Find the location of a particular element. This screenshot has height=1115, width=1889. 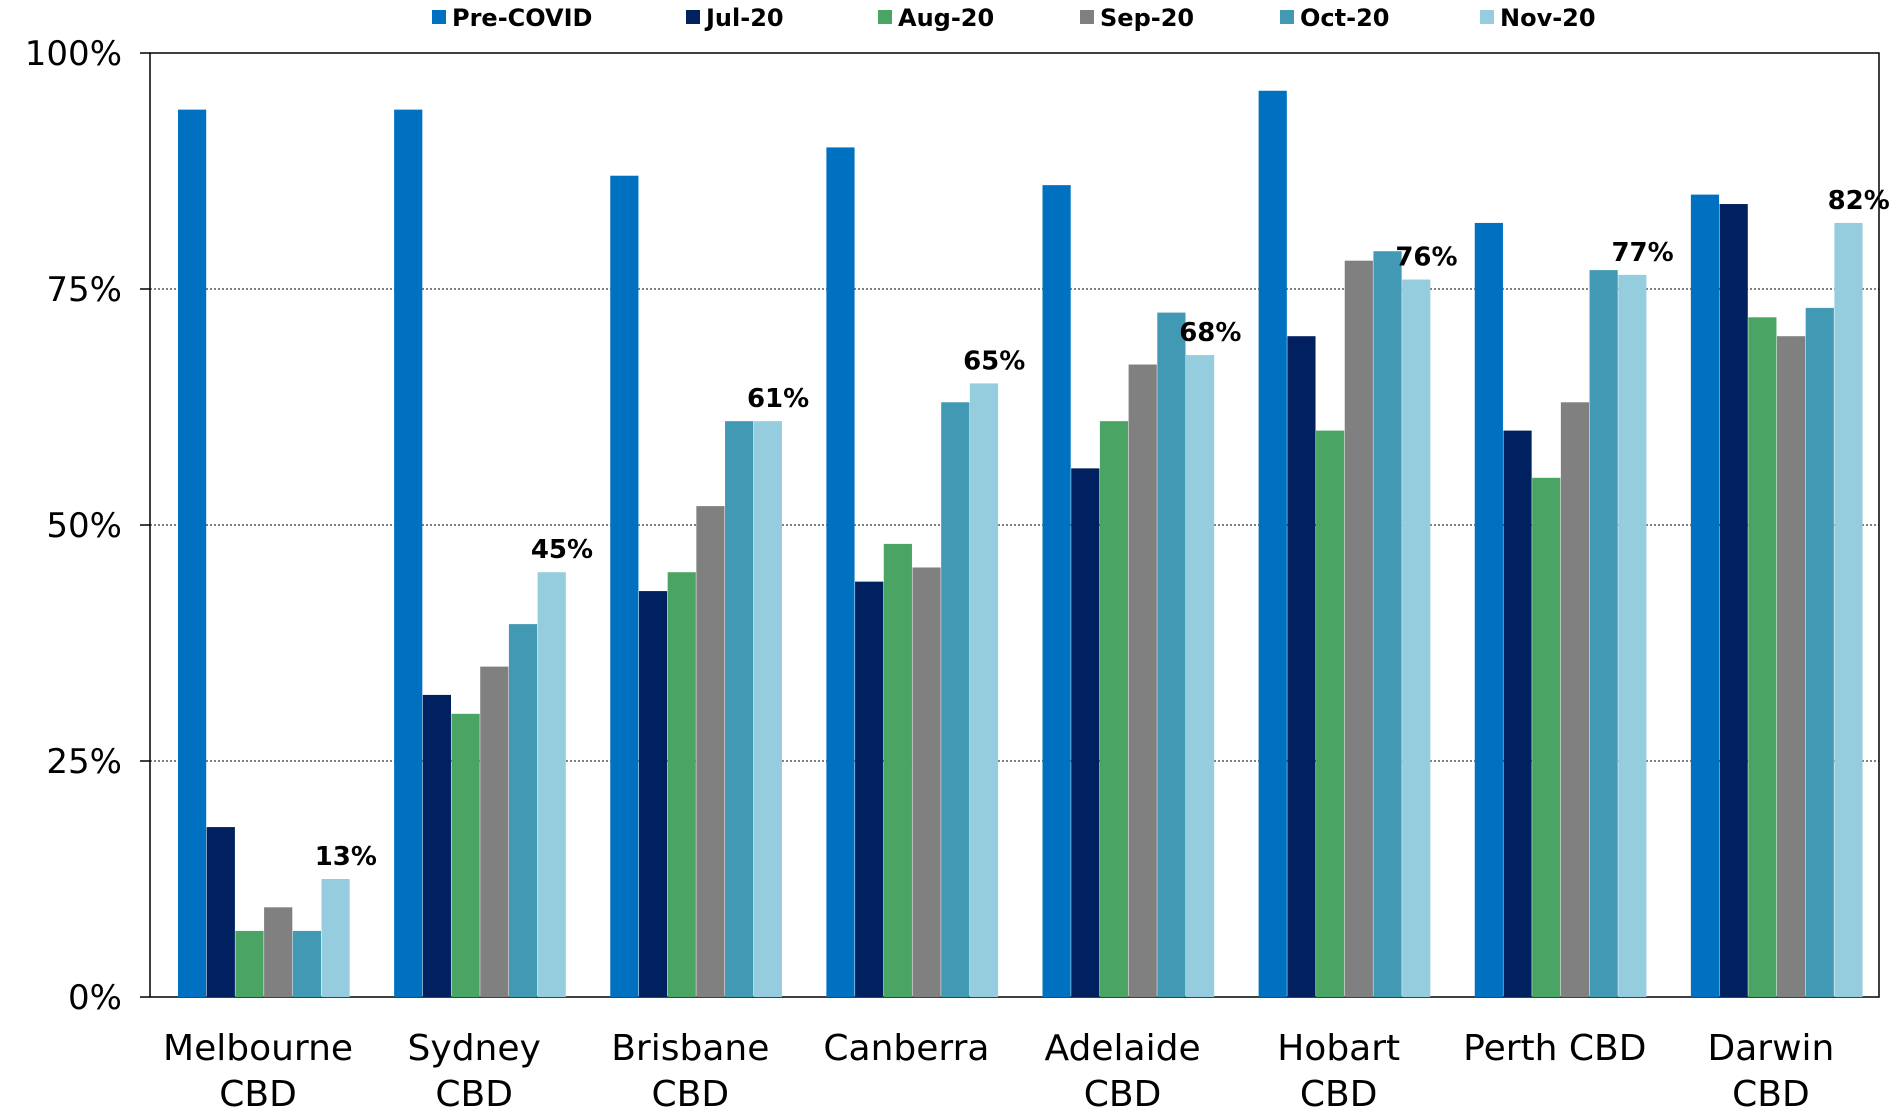

data-label: 76% is located at coordinates (1426, 258).